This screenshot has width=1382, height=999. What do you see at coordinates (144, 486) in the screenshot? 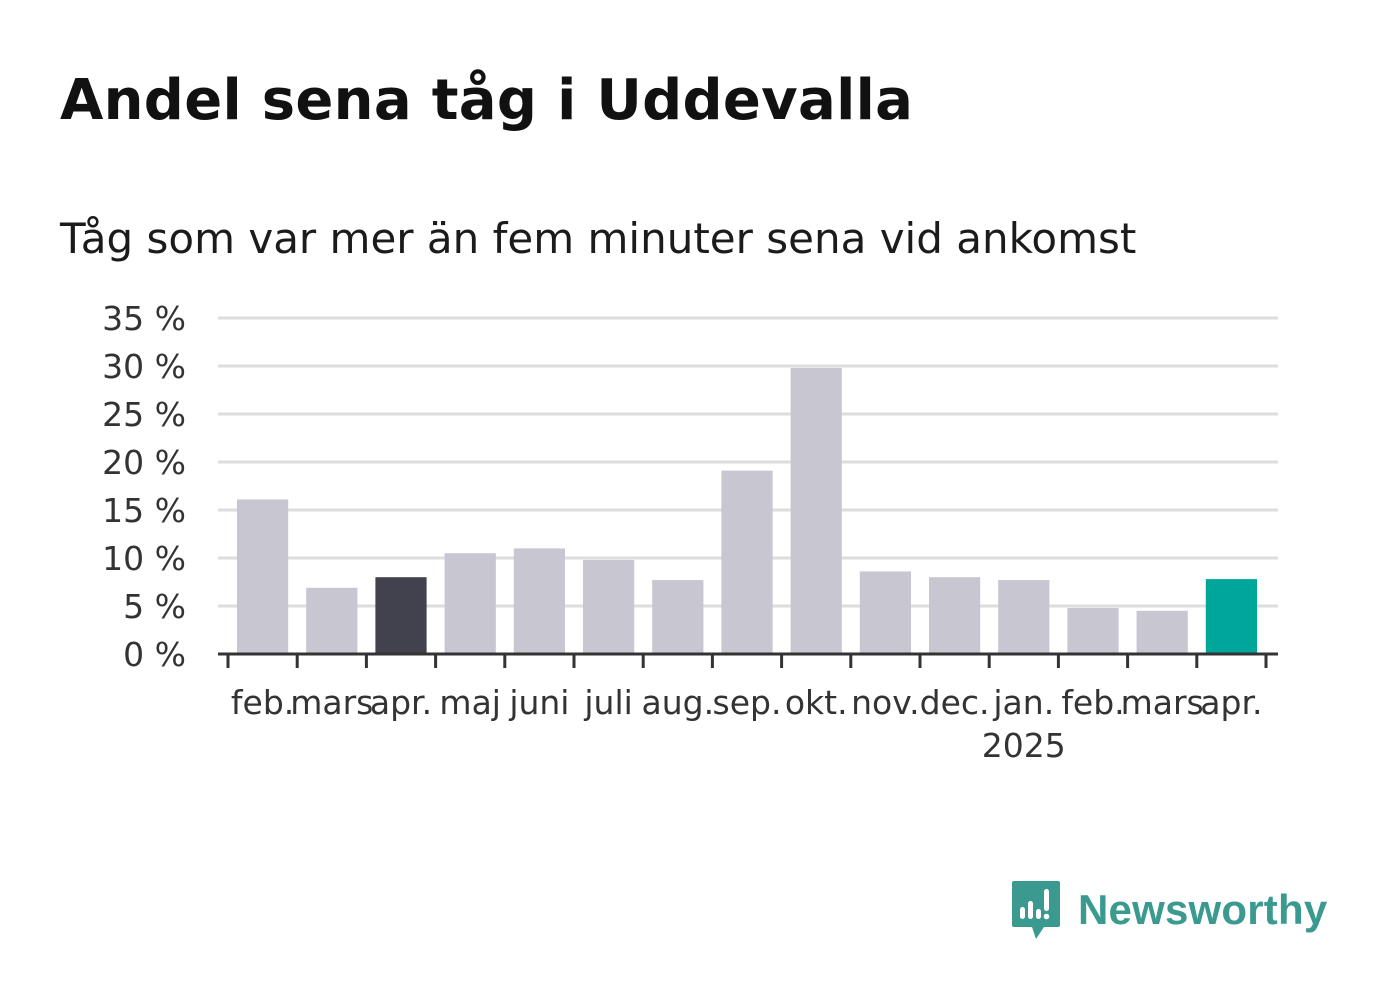
I see `y-axis-tick-labels: 0 % 5 % 10 % 15 % 20 % 25 % 30 % 35 %` at bounding box center [144, 486].